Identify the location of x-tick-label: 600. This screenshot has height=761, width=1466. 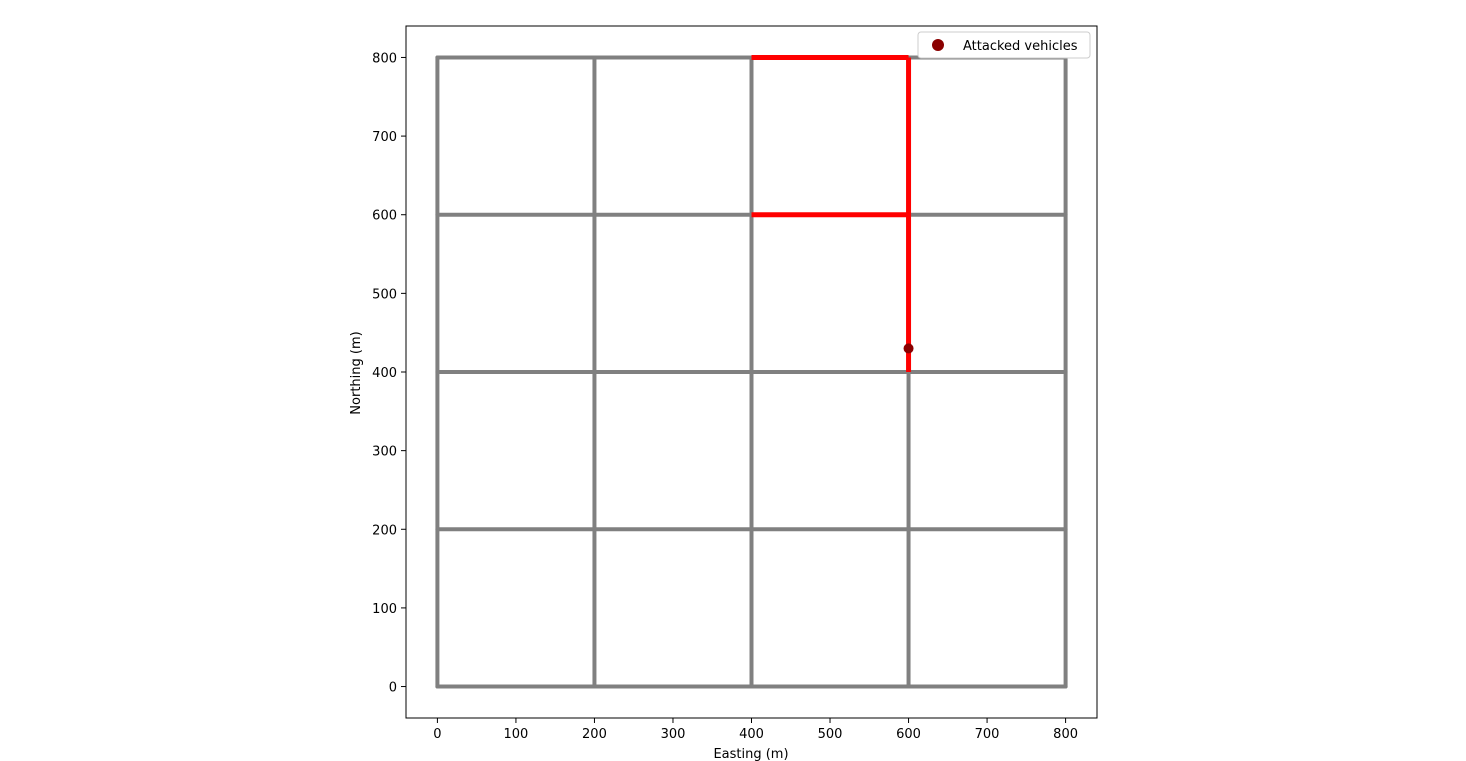
(908, 734).